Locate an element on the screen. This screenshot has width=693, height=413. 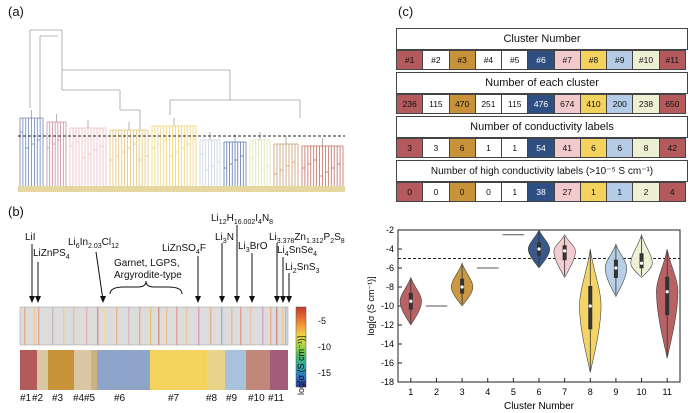
high-row: 0 0 0 0 1 38 27 1 1 2 4 is located at coordinates (541, 192).